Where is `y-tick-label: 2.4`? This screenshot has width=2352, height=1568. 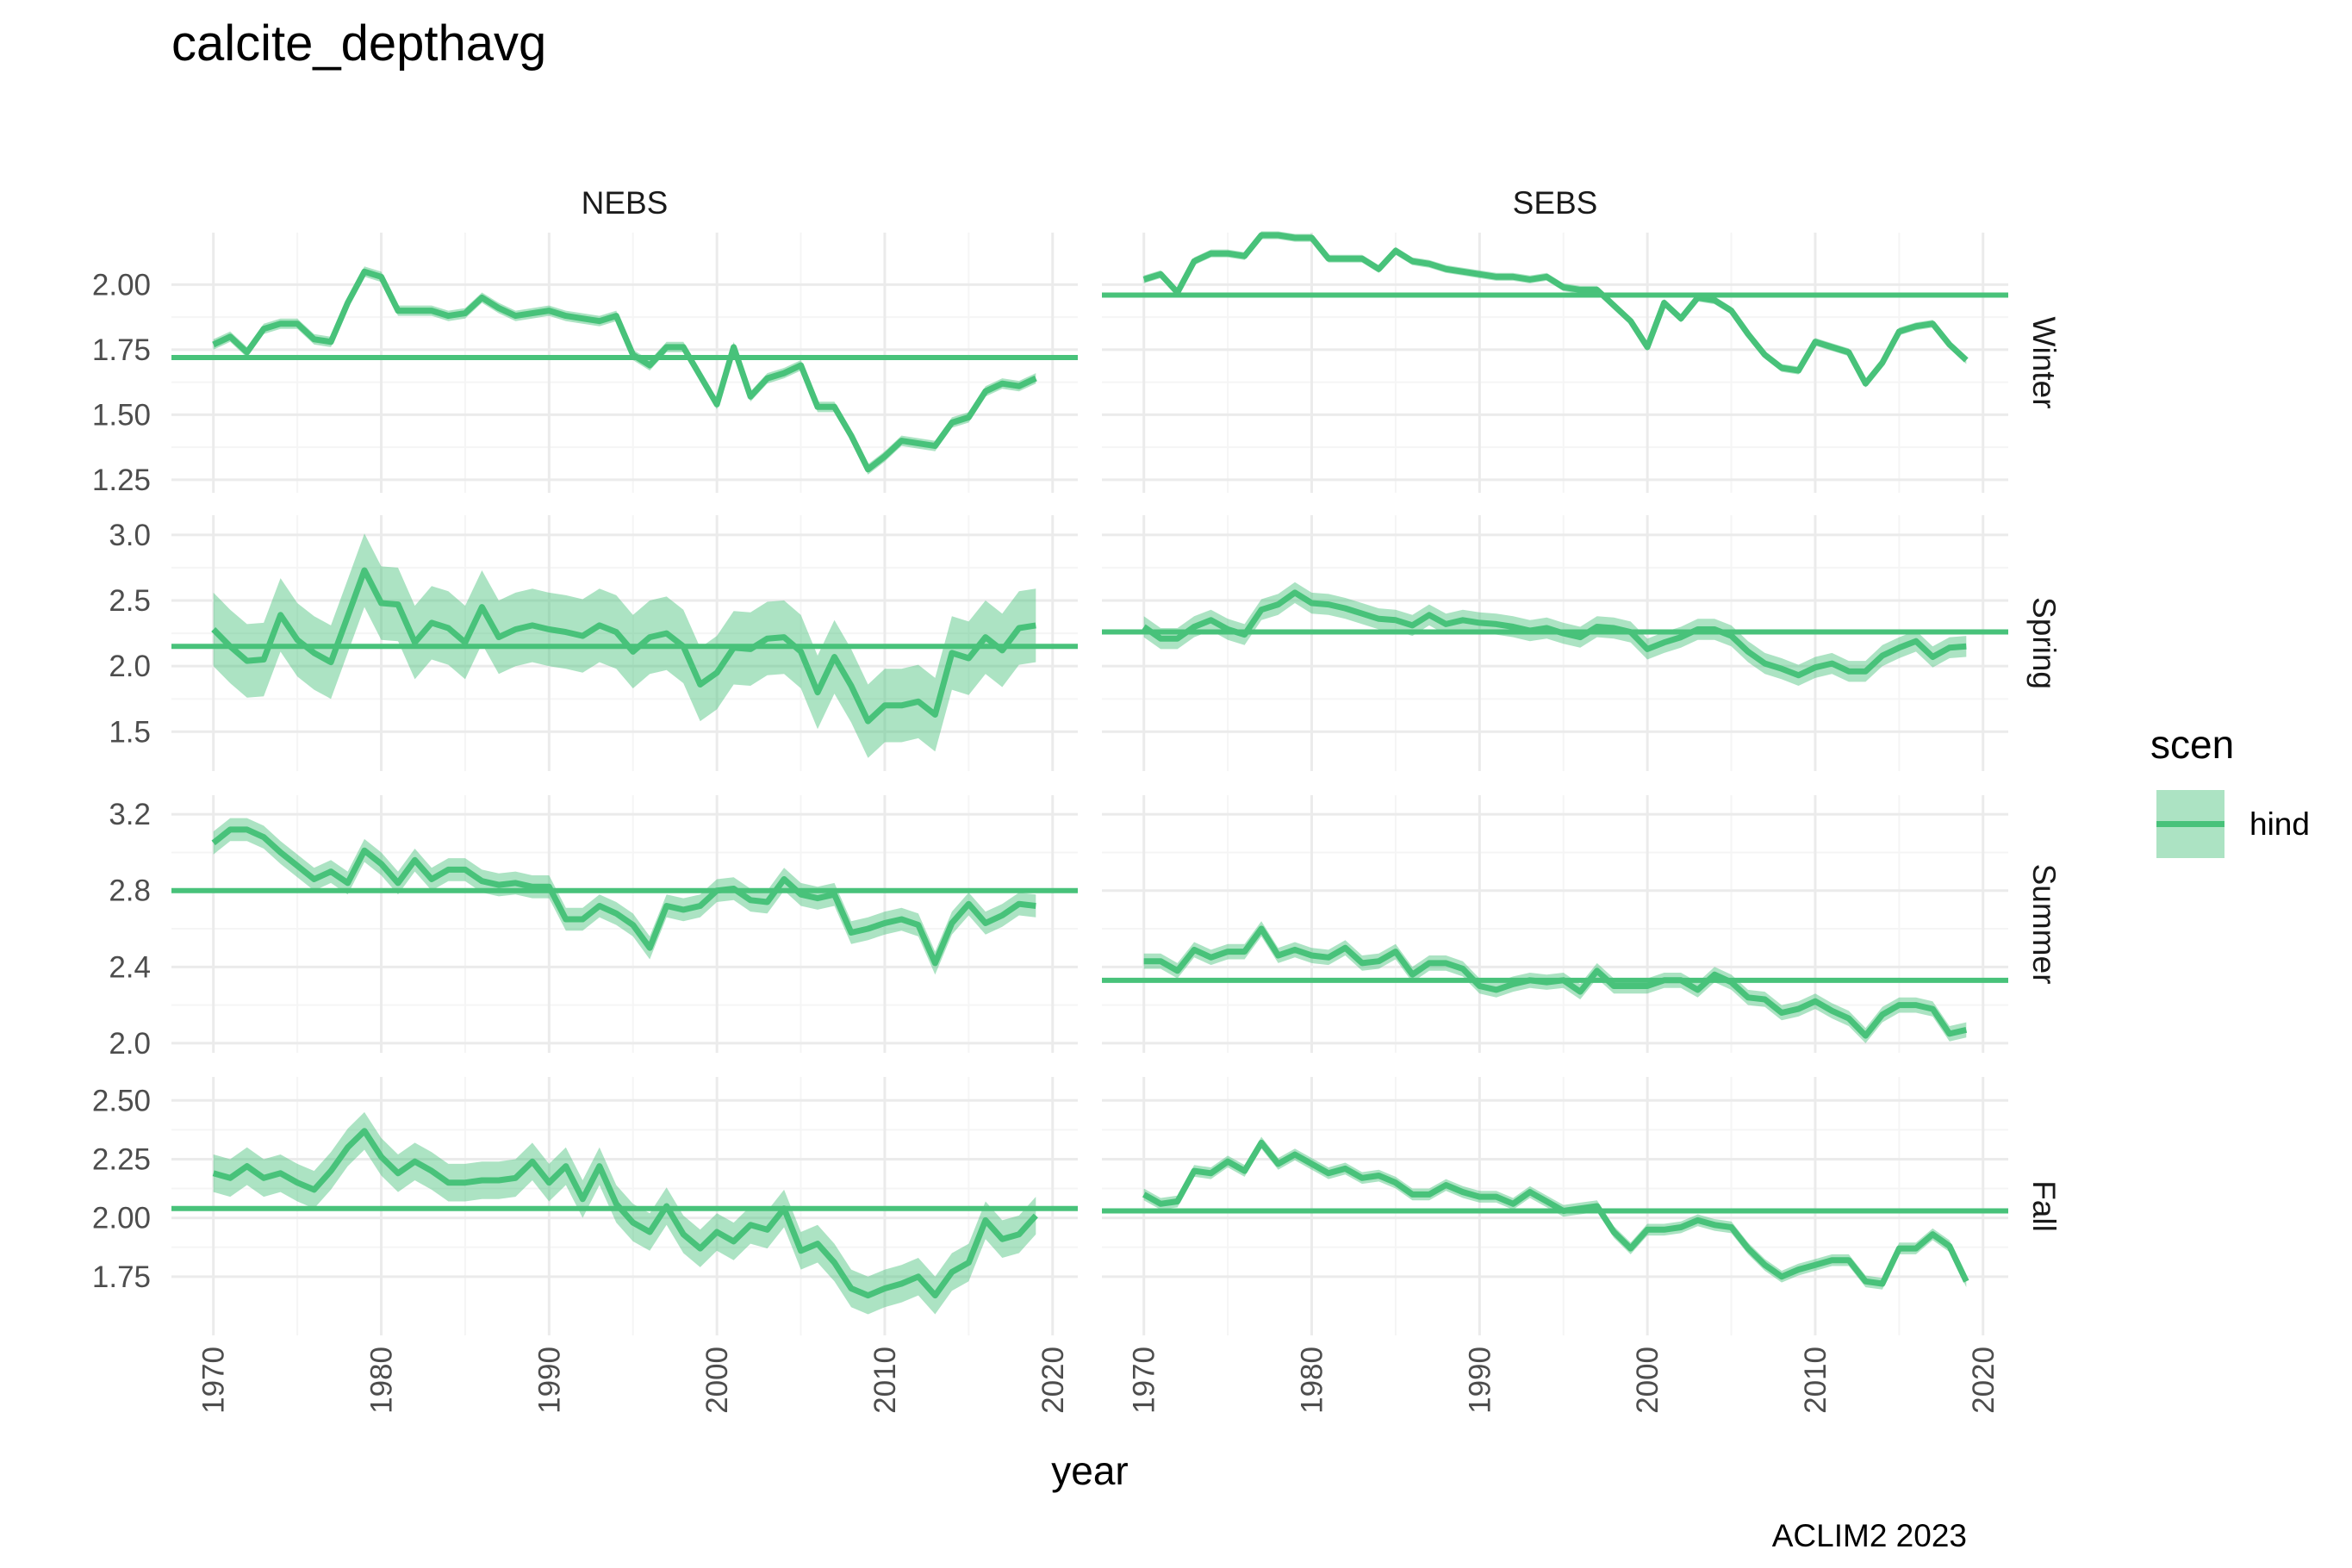 y-tick-label: 2.4 is located at coordinates (130, 967).